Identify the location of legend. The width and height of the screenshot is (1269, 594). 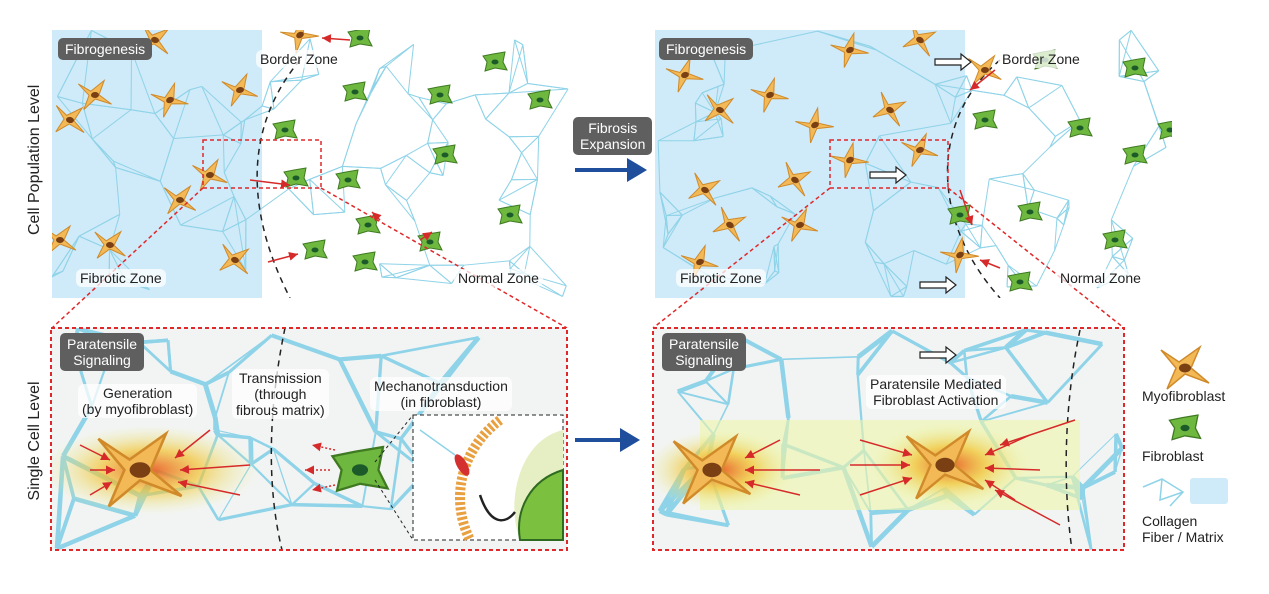
(1185, 425).